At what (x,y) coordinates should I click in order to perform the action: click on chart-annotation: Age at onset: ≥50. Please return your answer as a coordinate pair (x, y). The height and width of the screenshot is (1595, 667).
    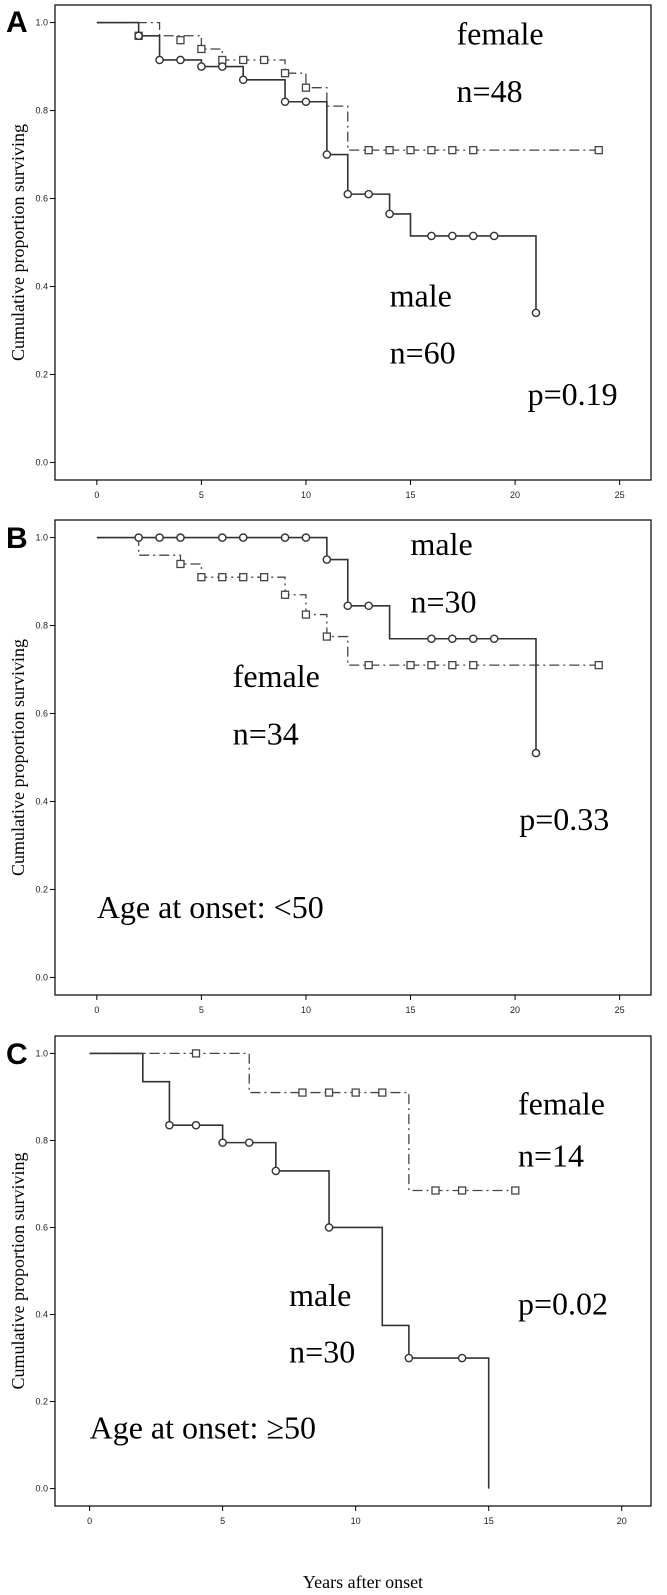
    Looking at the image, I should click on (203, 1428).